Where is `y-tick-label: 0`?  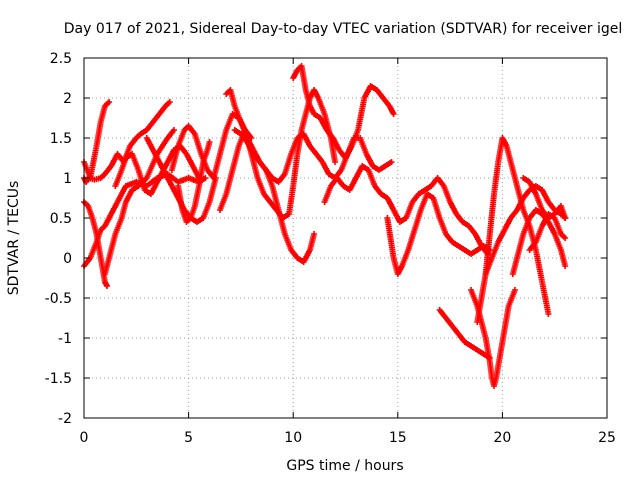 y-tick-label: 0 is located at coordinates (67, 259).